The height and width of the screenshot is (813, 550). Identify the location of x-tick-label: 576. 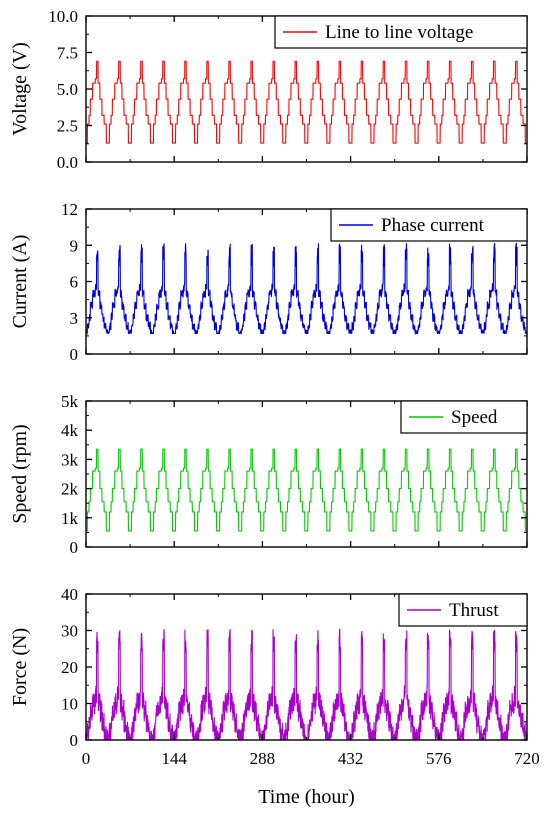
(439, 758).